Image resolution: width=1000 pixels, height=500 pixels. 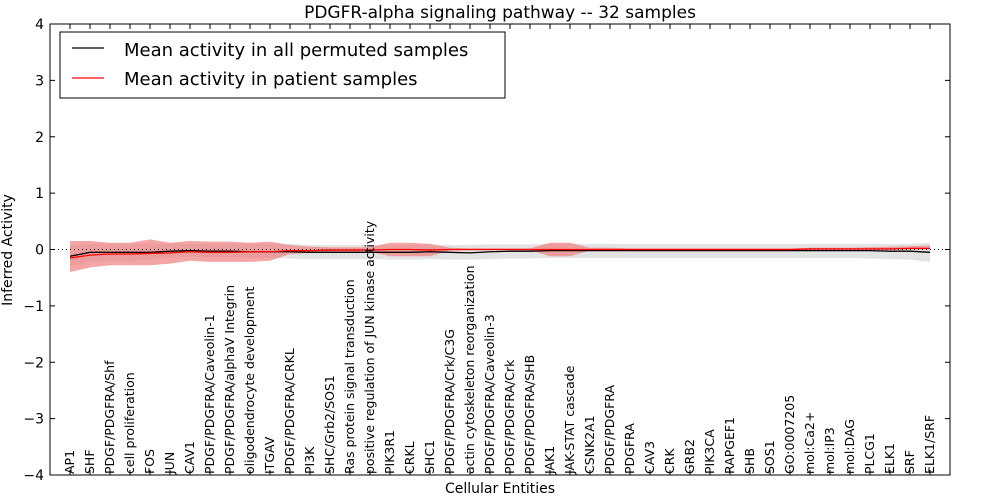 I want to click on entity-label: mol:IP3, so click(x=829, y=450).